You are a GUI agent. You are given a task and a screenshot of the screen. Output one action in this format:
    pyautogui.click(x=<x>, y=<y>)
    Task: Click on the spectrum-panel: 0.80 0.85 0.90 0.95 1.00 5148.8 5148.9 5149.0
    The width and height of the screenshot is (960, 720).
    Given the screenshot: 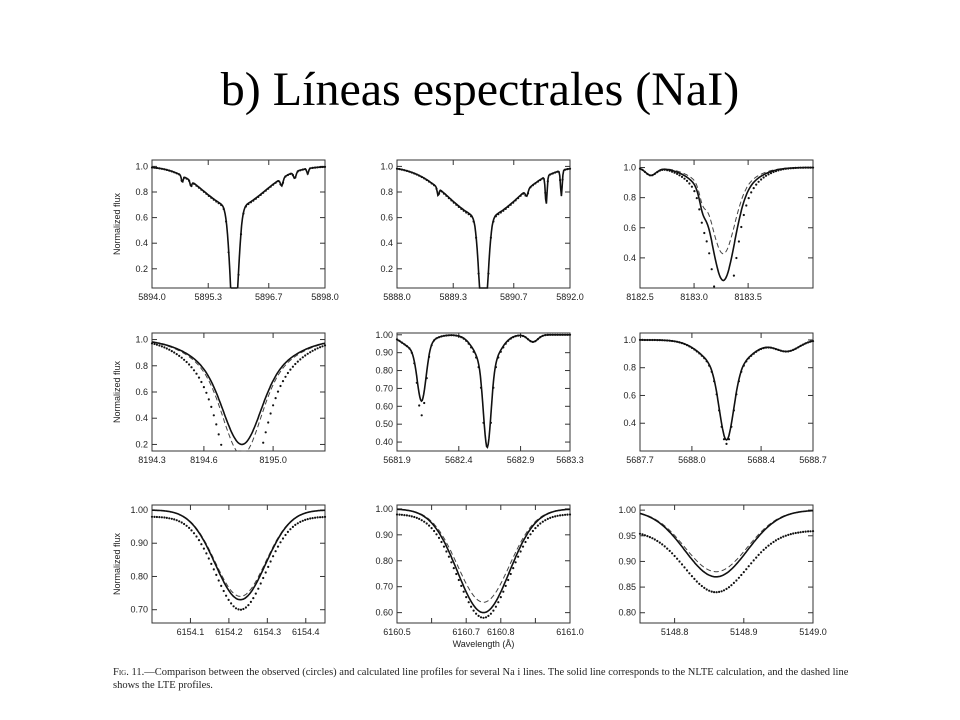 What is the action you would take?
    pyautogui.click(x=722, y=570)
    